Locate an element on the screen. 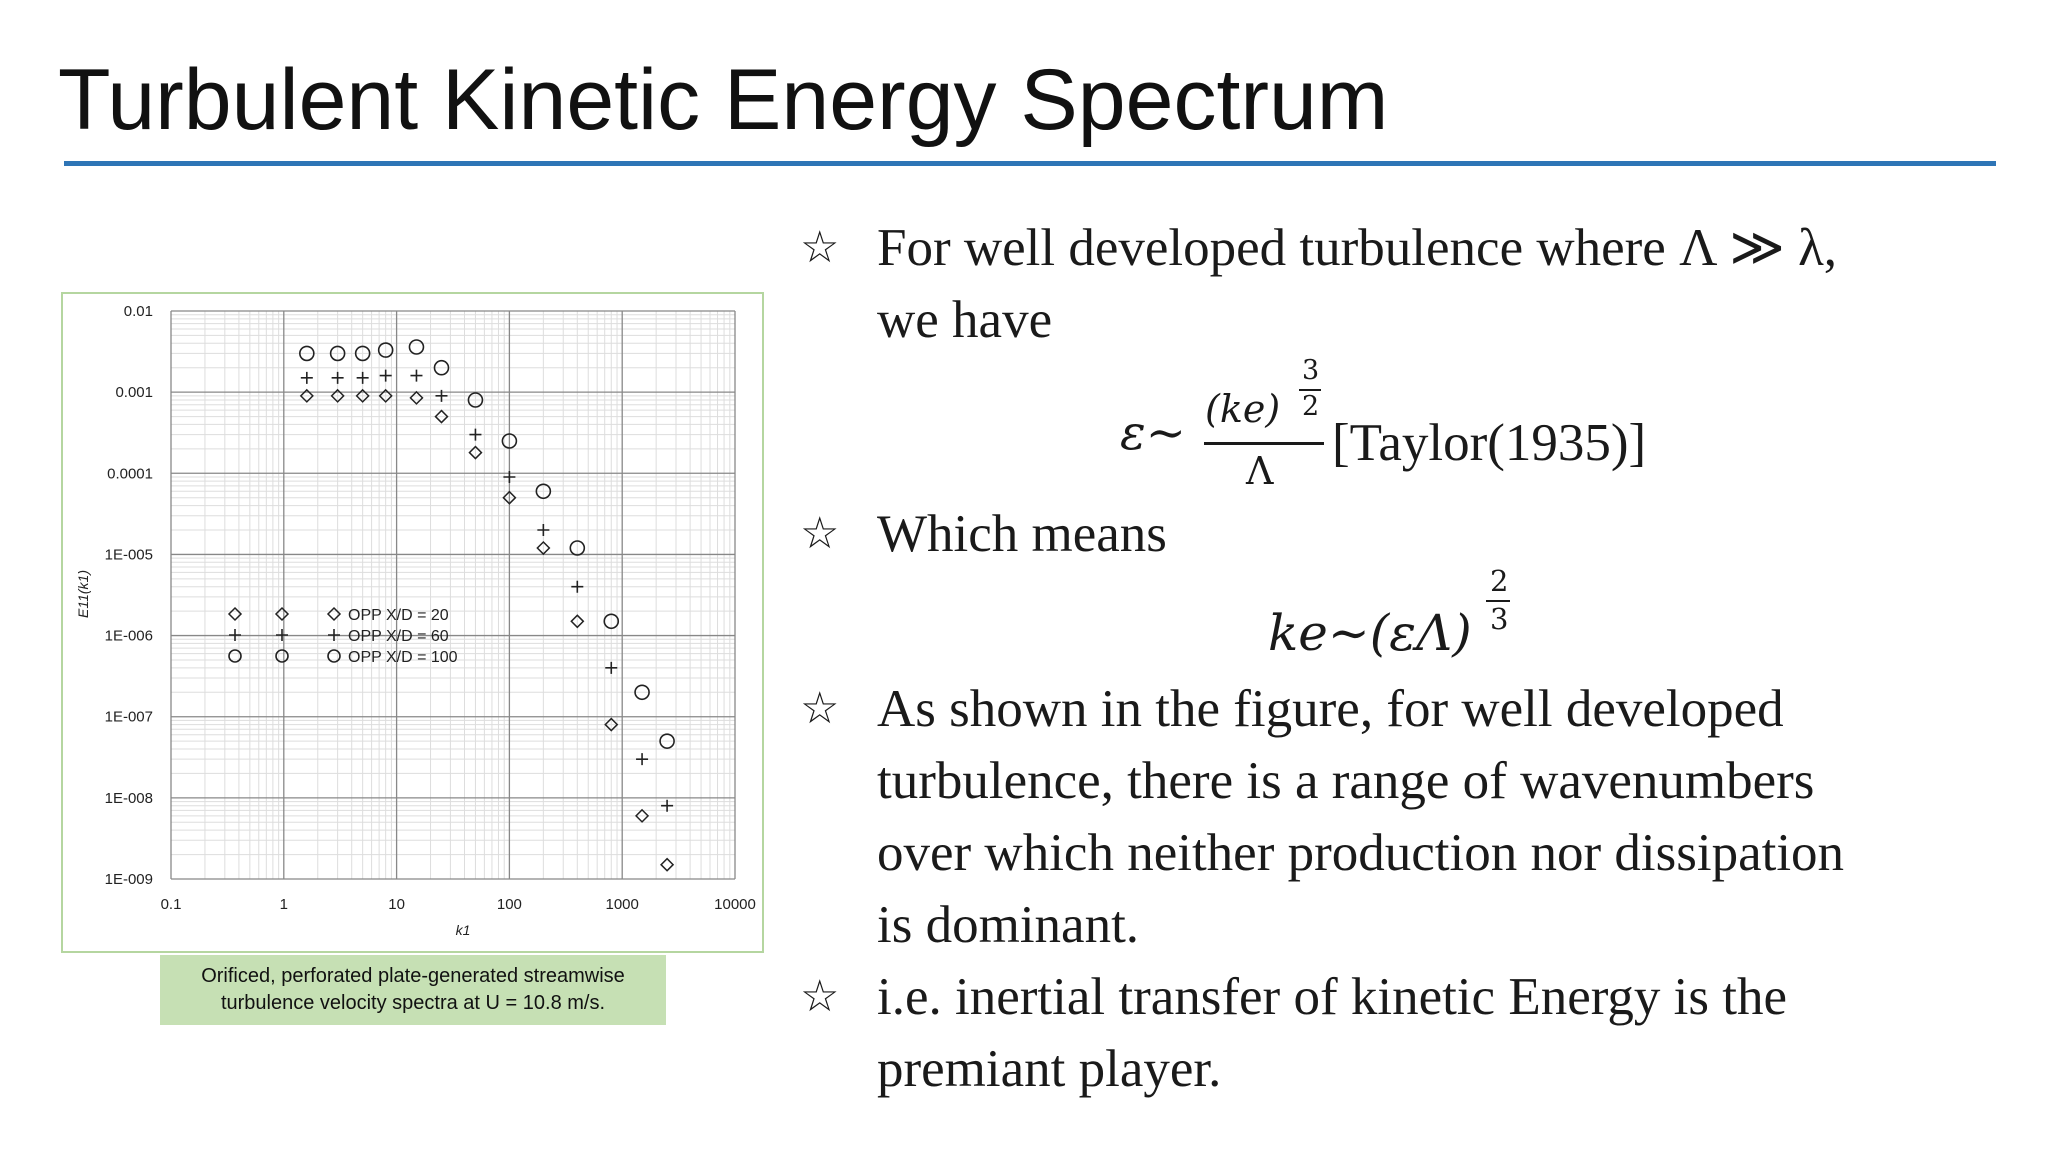 The height and width of the screenshot is (1152, 2048). x-tick-label: 0.1 is located at coordinates (171, 904).